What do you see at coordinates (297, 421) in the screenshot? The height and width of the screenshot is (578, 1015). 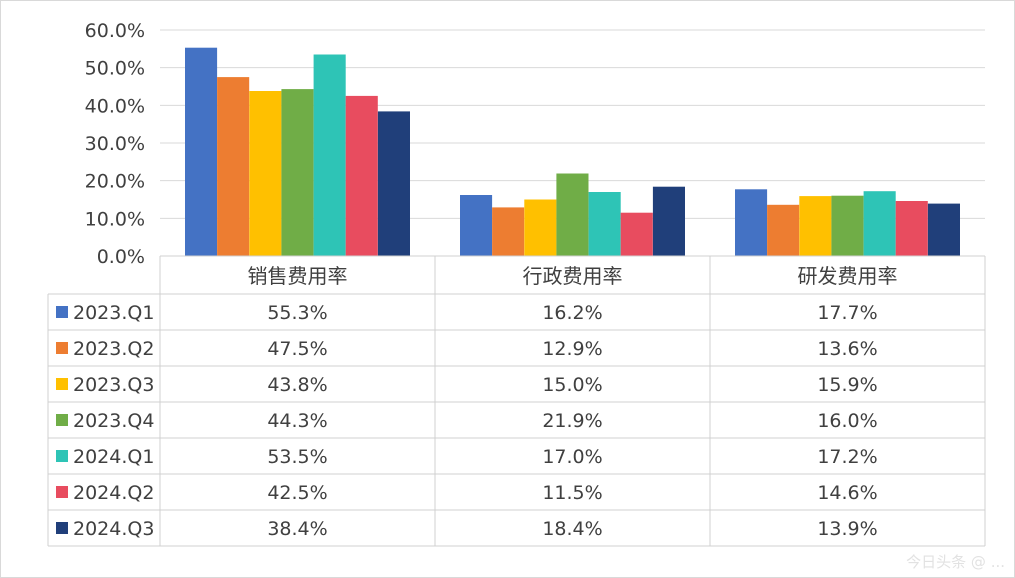 I see `data-label: 44.3%` at bounding box center [297, 421].